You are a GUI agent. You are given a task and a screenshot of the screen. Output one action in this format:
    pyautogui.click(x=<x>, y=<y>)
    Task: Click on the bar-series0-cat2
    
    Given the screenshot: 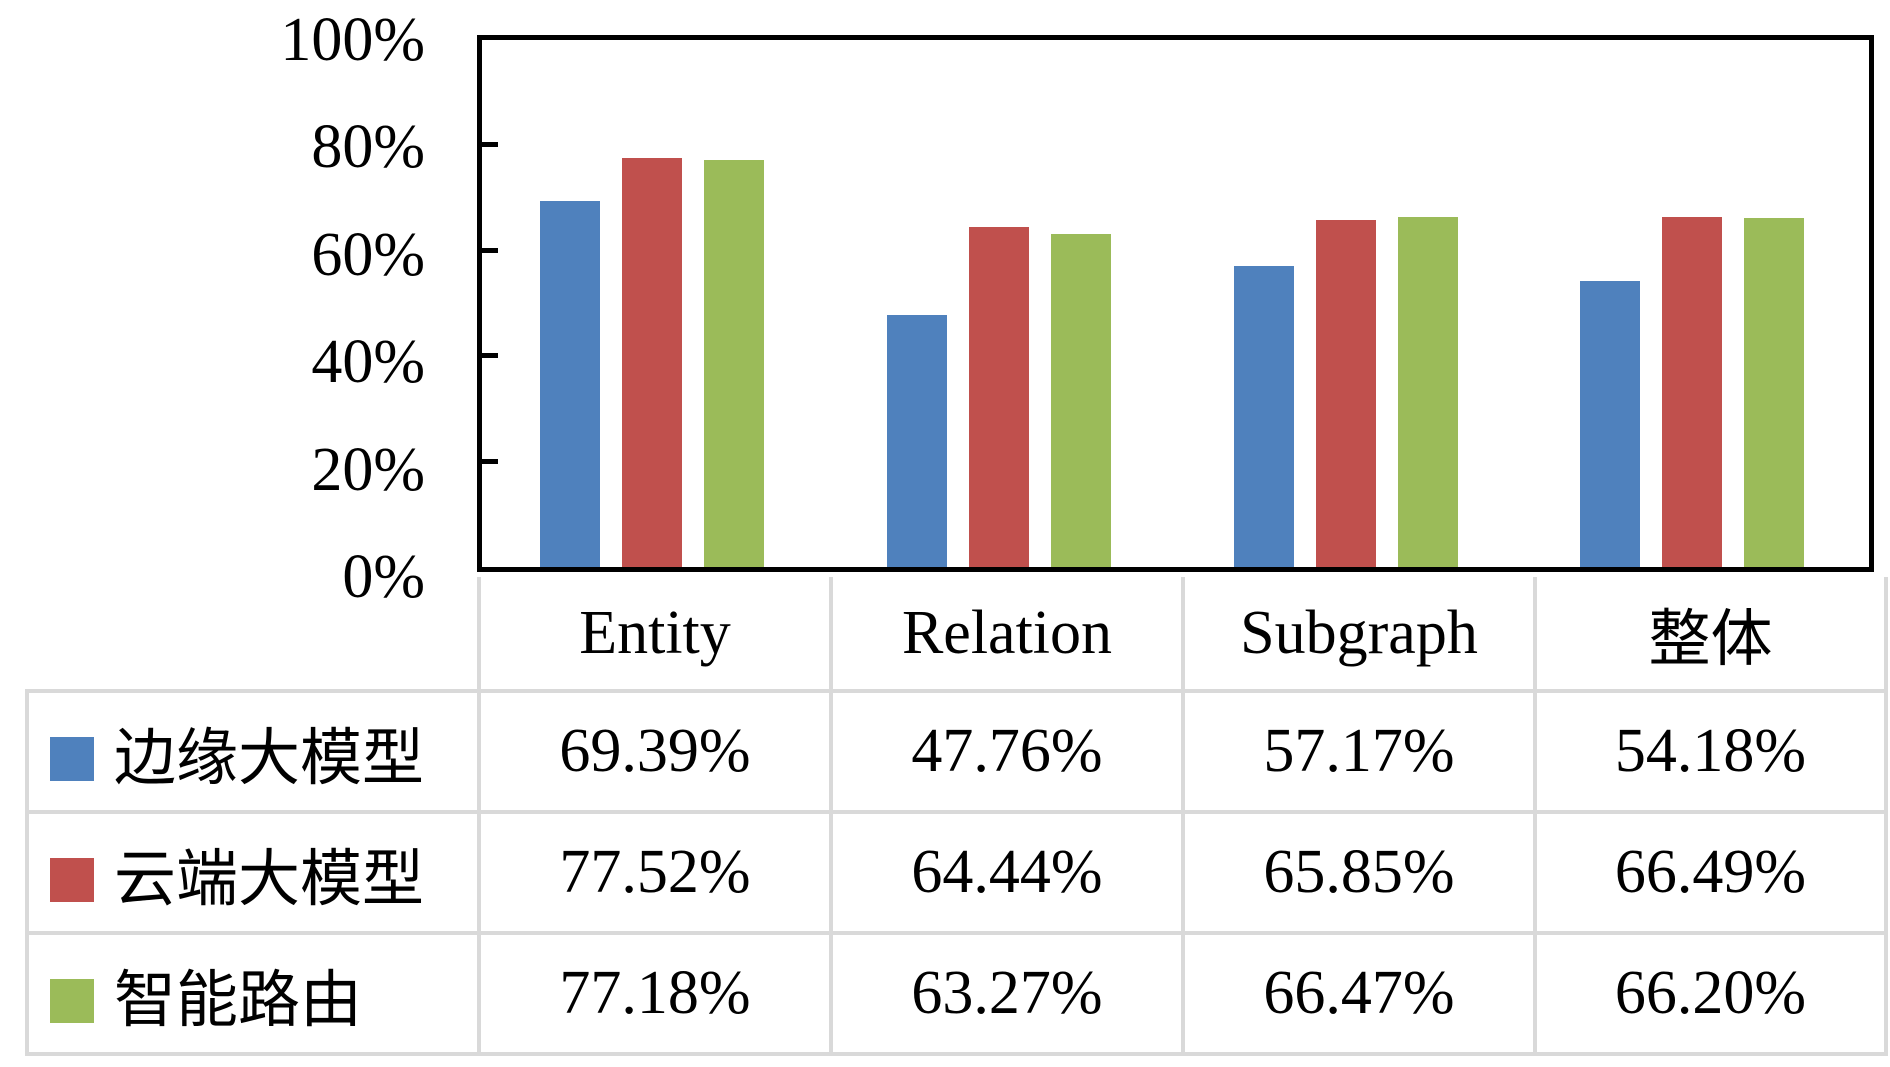 What is the action you would take?
    pyautogui.click(x=1263, y=416)
    